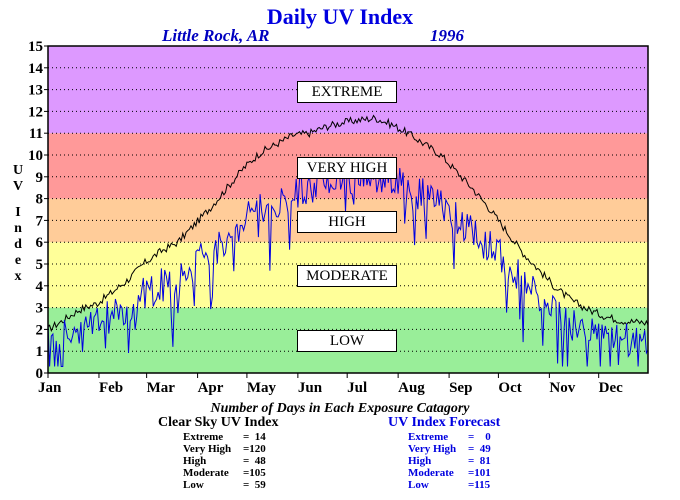 This screenshot has height=500, width=680. I want to click on x-tick-label: May, so click(262, 388).